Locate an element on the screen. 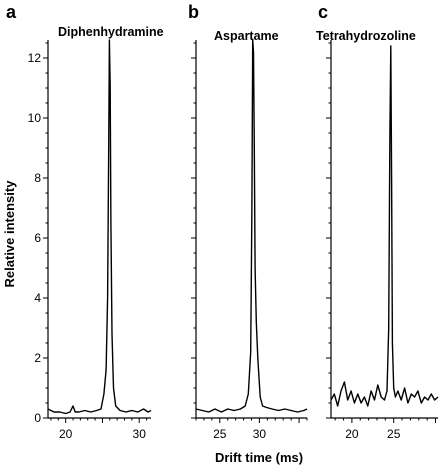 The width and height of the screenshot is (440, 467). y-axis-label: Relative intensity is located at coordinates (9, 234).